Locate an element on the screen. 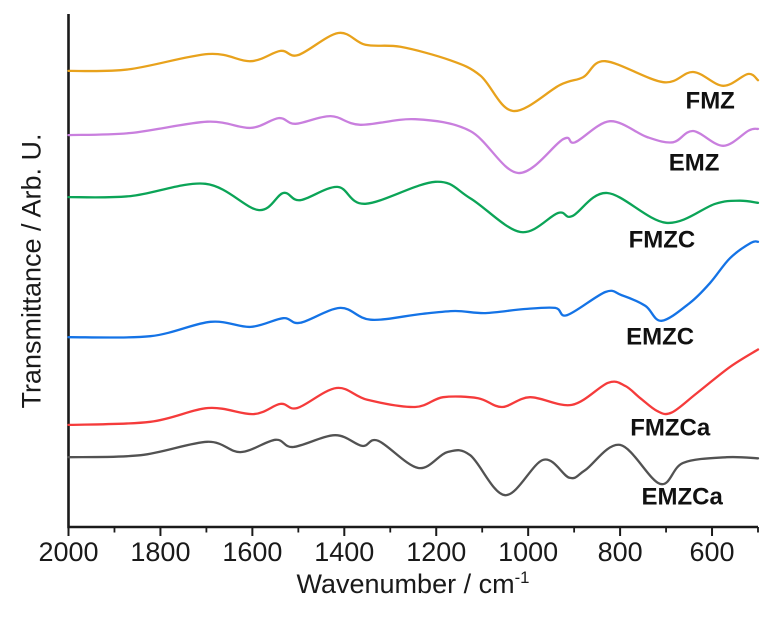  series-label-EMZ: EMZ is located at coordinates (694, 162).